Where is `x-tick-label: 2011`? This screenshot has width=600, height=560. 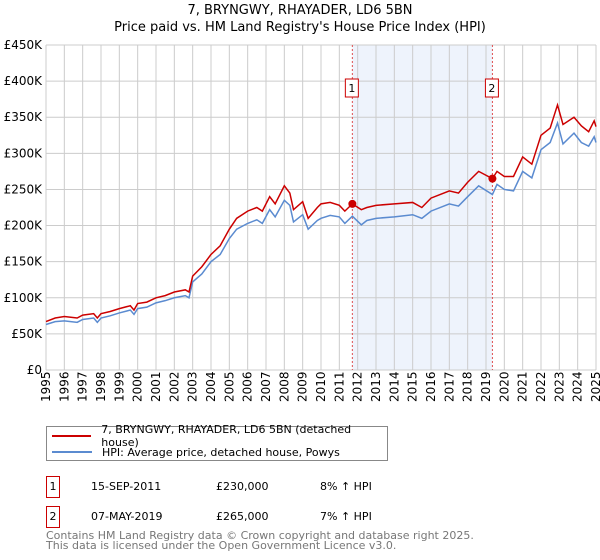 x-tick-label: 2011 is located at coordinates (339, 386).